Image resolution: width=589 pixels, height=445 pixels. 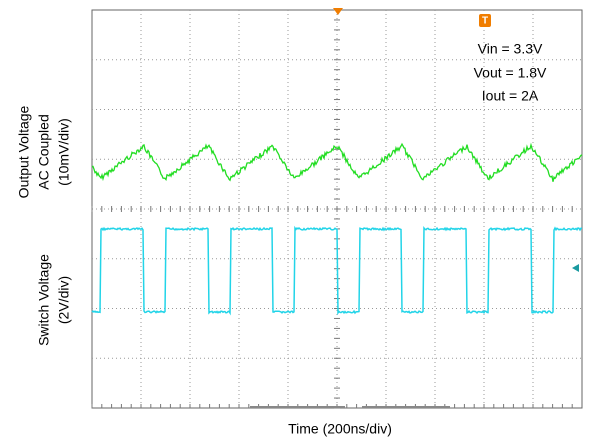 What do you see at coordinates (510, 96) in the screenshot?
I see `annotation: Iout = 2A` at bounding box center [510, 96].